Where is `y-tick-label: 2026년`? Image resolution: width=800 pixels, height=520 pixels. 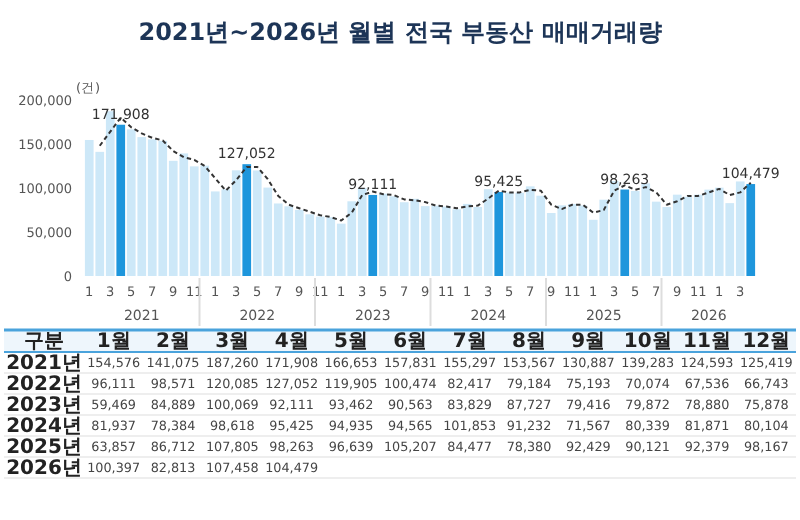
y-tick-label: 2026년 is located at coordinates (44, 469).